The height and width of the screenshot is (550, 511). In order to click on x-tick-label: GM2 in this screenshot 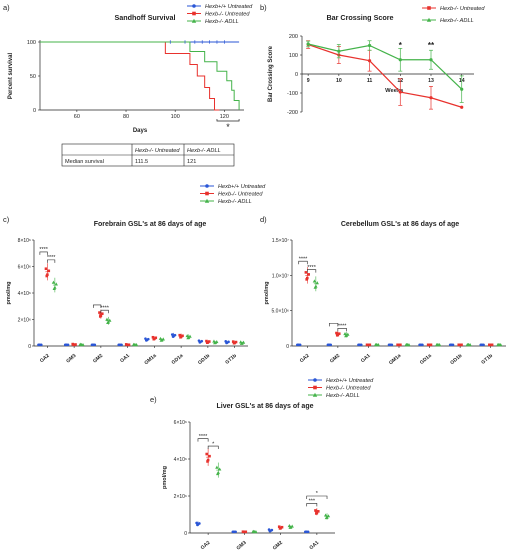, I will do `click(335, 359)`.